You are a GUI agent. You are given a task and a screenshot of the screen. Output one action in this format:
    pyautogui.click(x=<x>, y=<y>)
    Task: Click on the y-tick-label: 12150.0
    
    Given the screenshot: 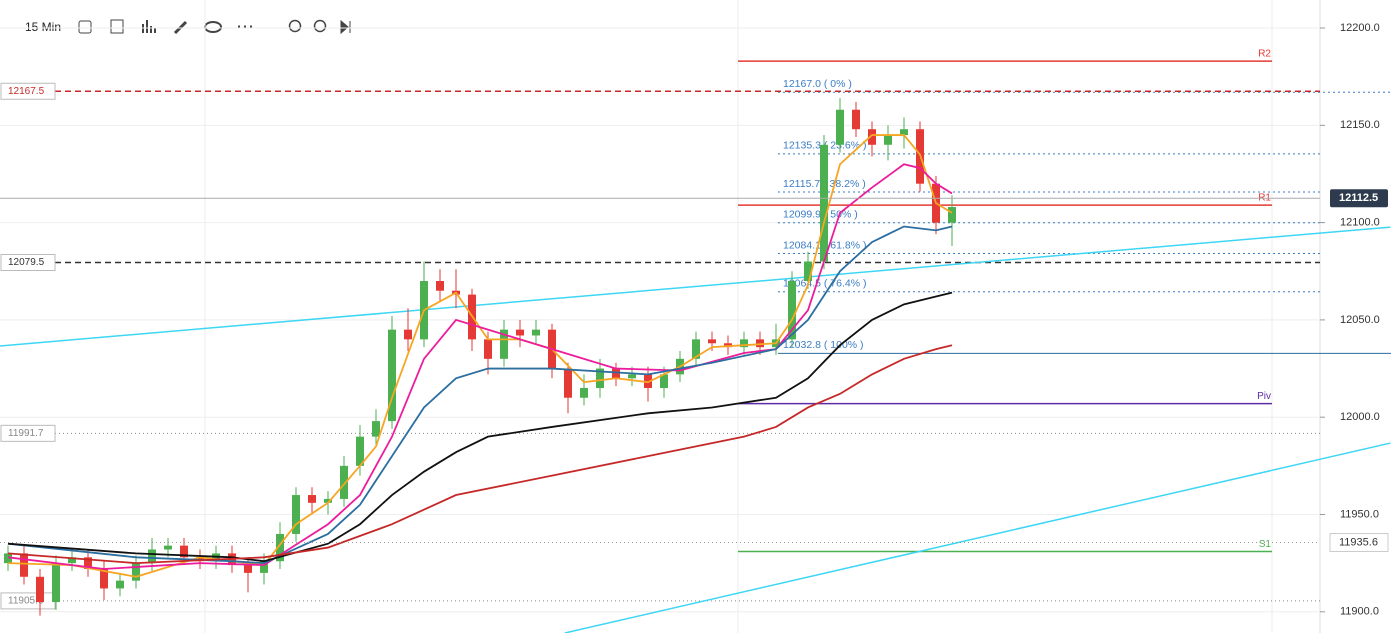 What is the action you would take?
    pyautogui.click(x=1360, y=125)
    